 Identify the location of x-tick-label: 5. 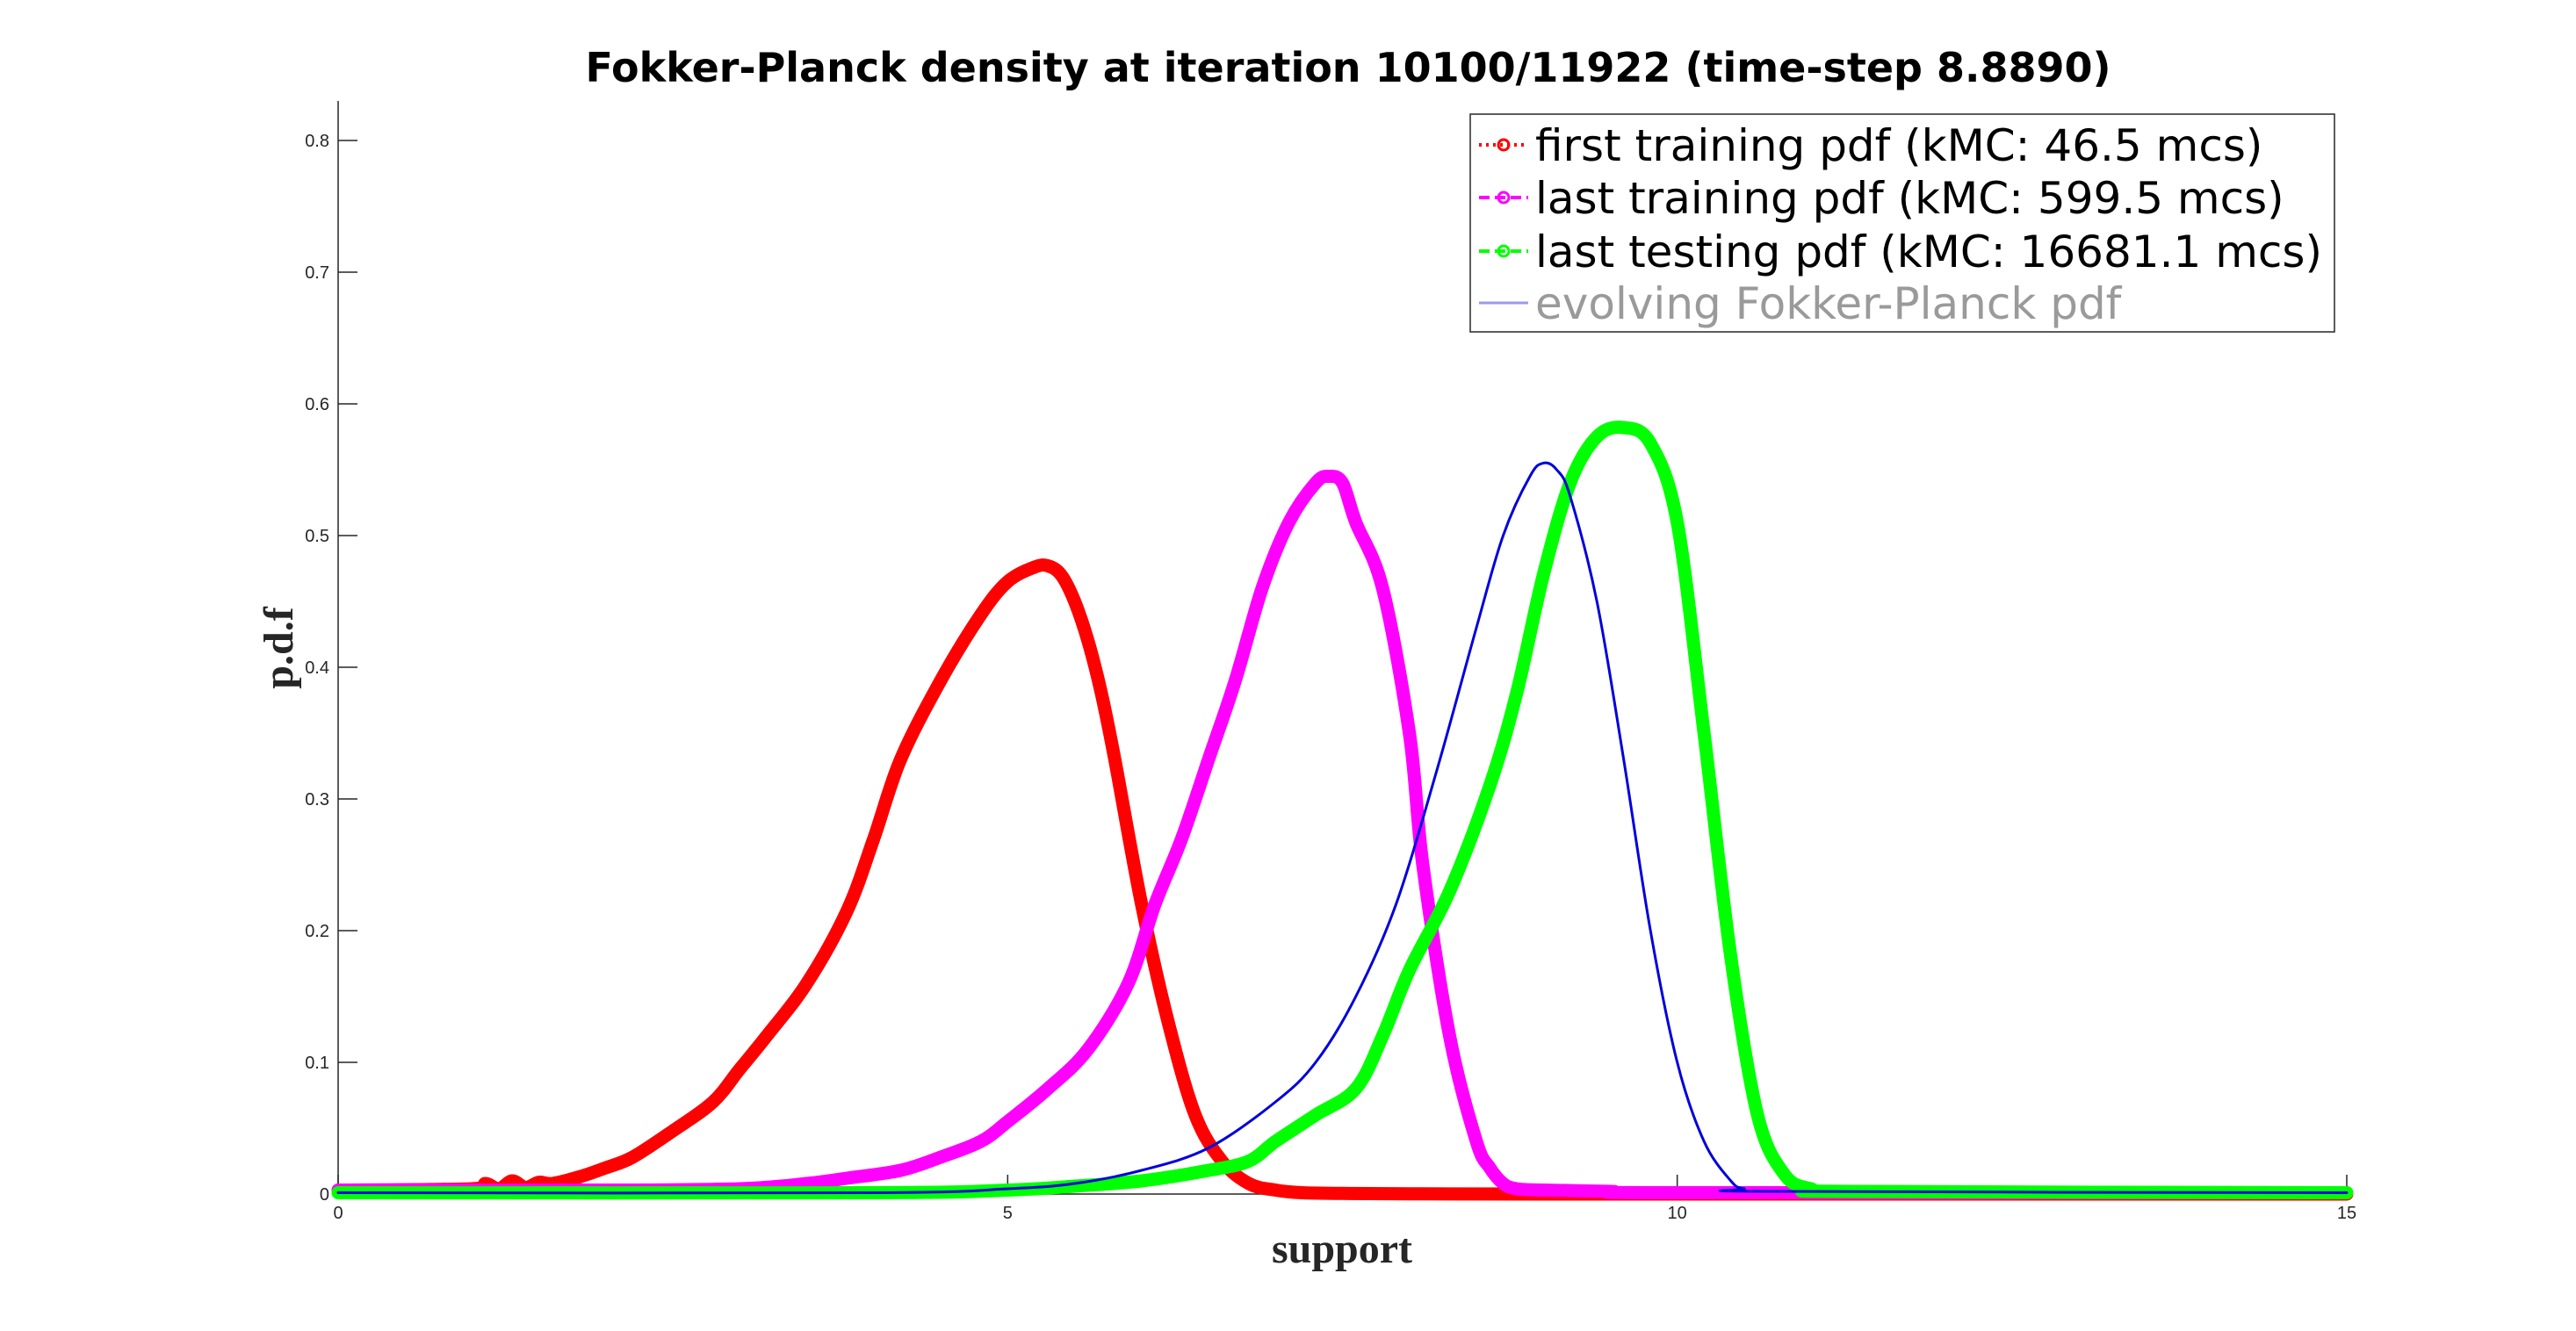
(1008, 1213).